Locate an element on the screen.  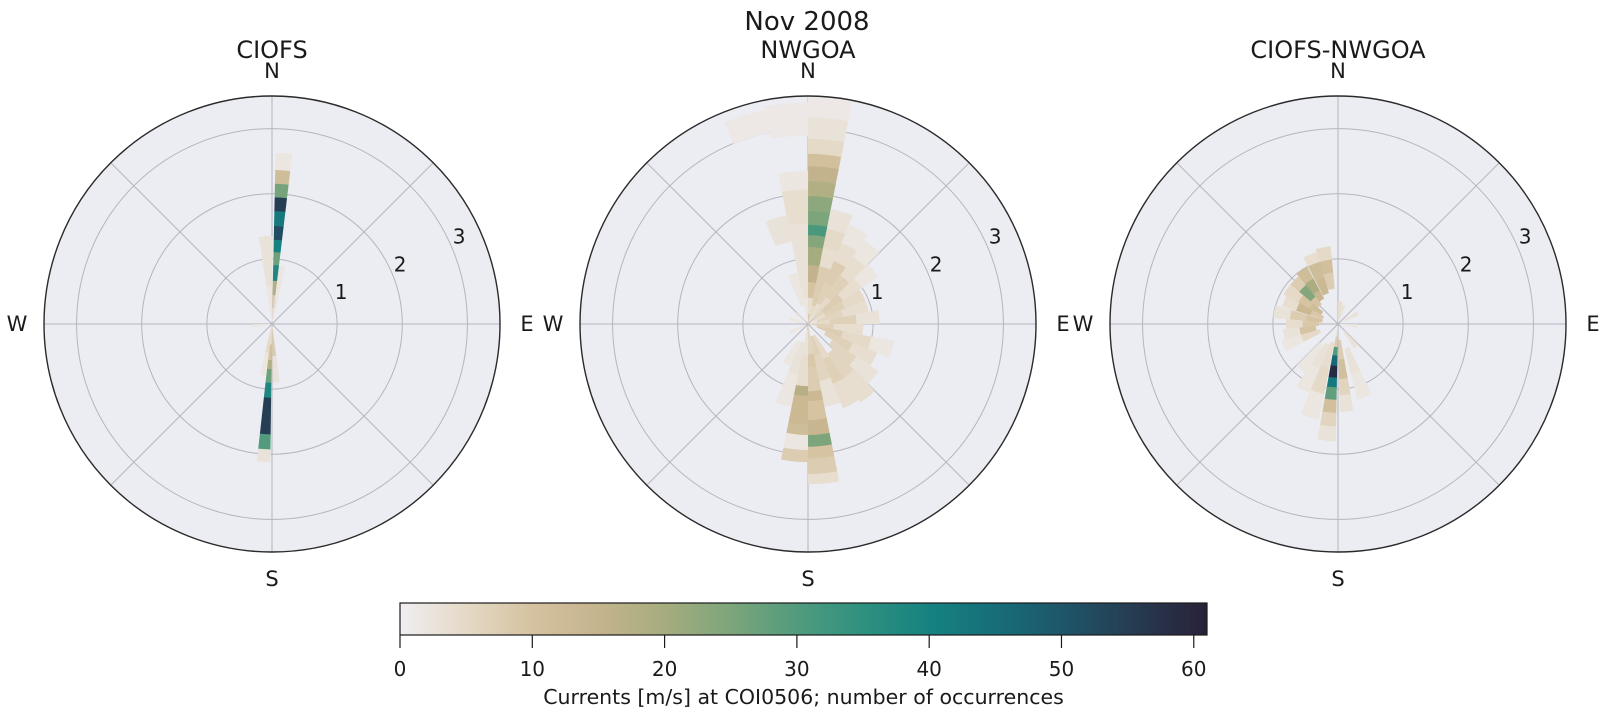
direction-label-e: E is located at coordinates (526, 324).